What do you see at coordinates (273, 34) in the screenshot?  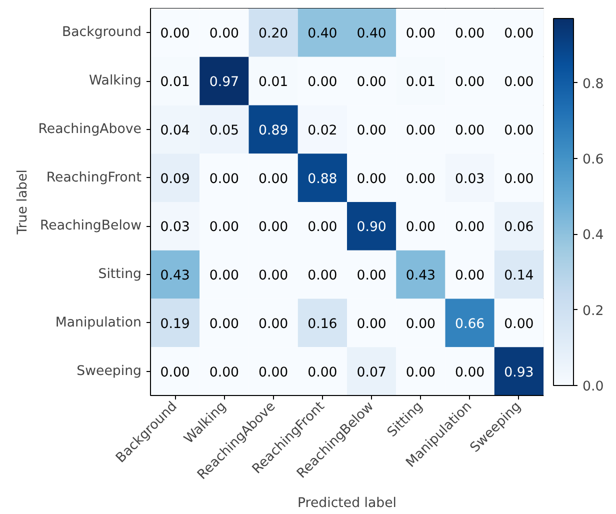 I see `data-label: 0.20` at bounding box center [273, 34].